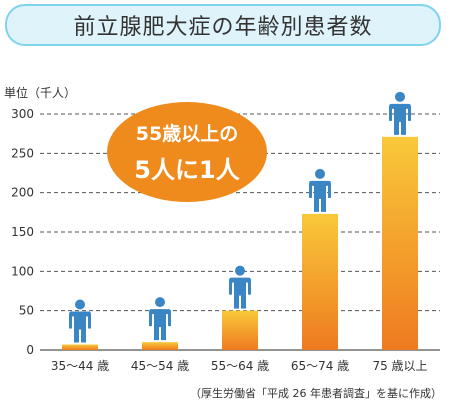 This screenshot has width=450, height=407. I want to click on y-tick-label: 200, so click(22, 193).